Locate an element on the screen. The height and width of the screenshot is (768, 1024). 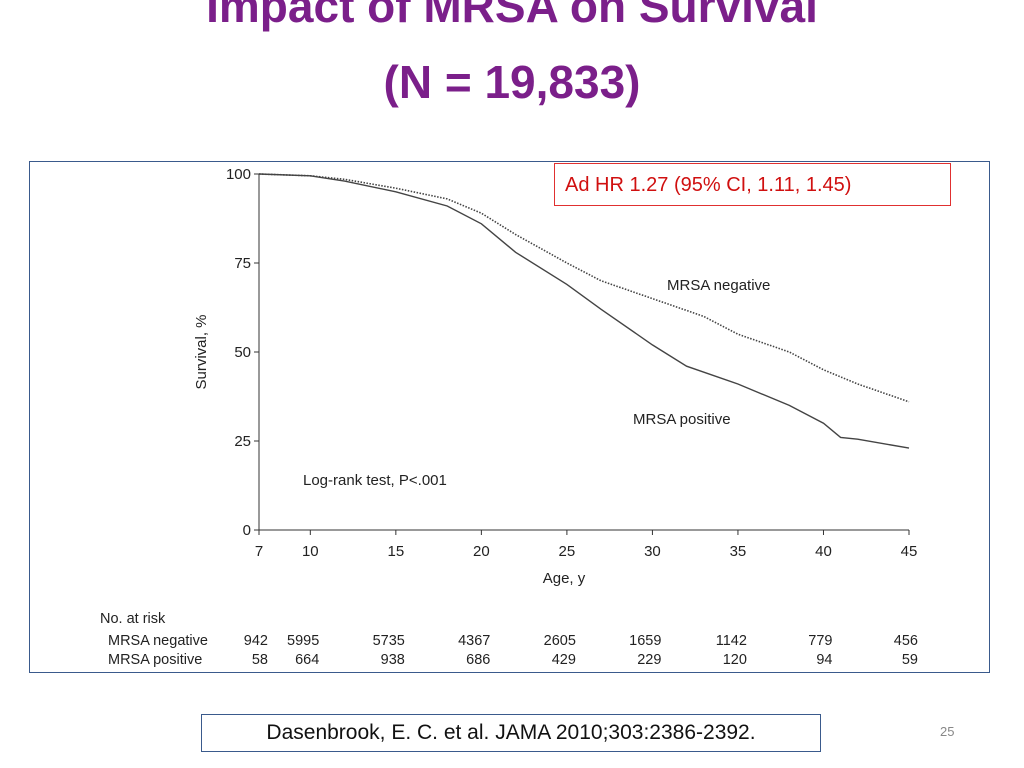
x-tick-label: 25 is located at coordinates (567, 551).